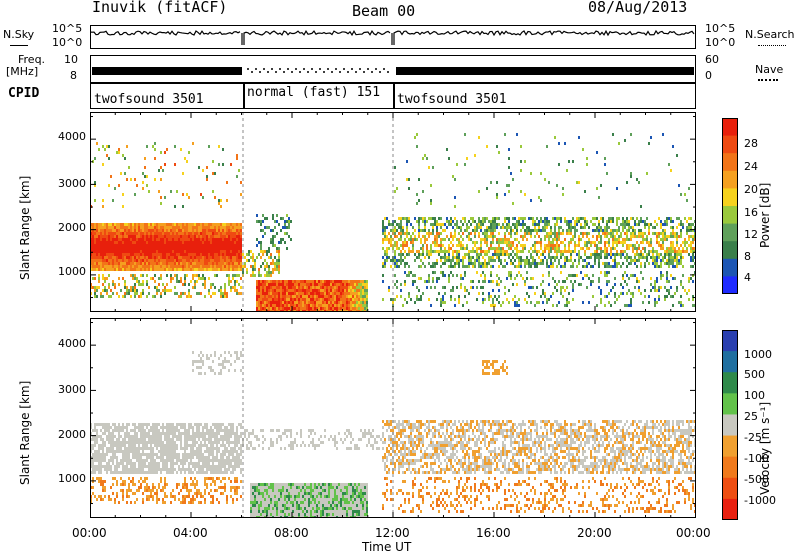  I want to click on nsearch-tick-low: 10^0, so click(720, 42).